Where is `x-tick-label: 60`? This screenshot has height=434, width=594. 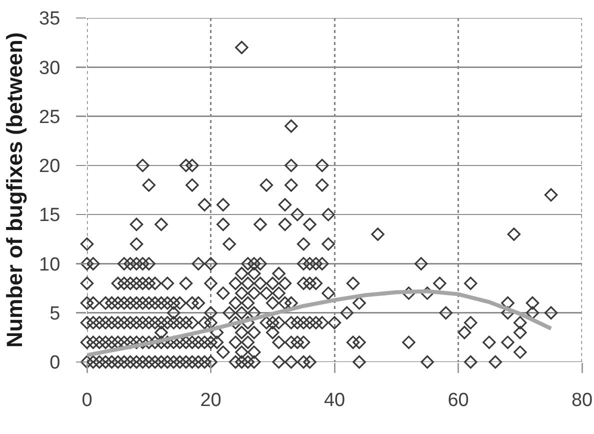
x-tick-label: 60 is located at coordinates (458, 400).